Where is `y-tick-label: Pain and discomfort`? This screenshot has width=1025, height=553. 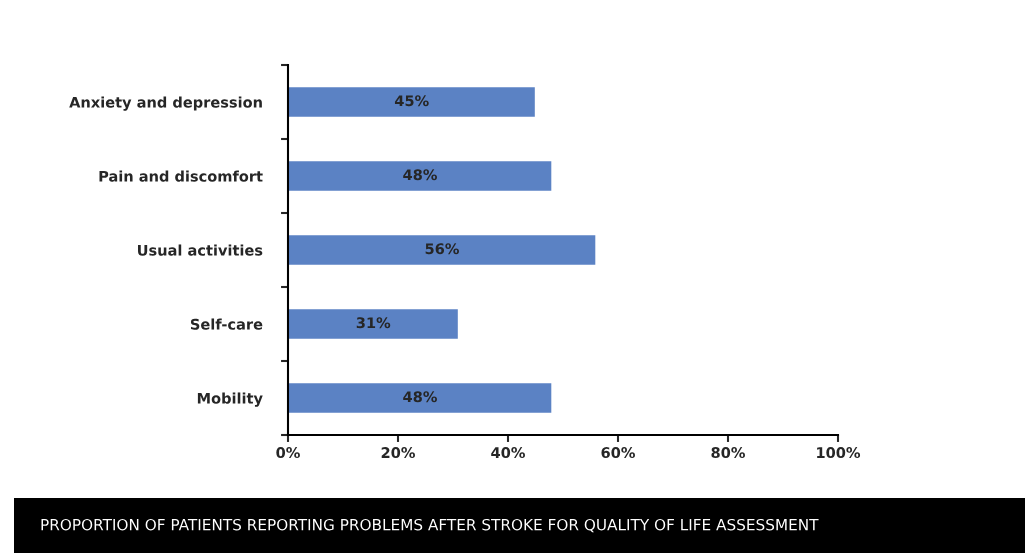 y-tick-label: Pain and discomfort is located at coordinates (181, 176).